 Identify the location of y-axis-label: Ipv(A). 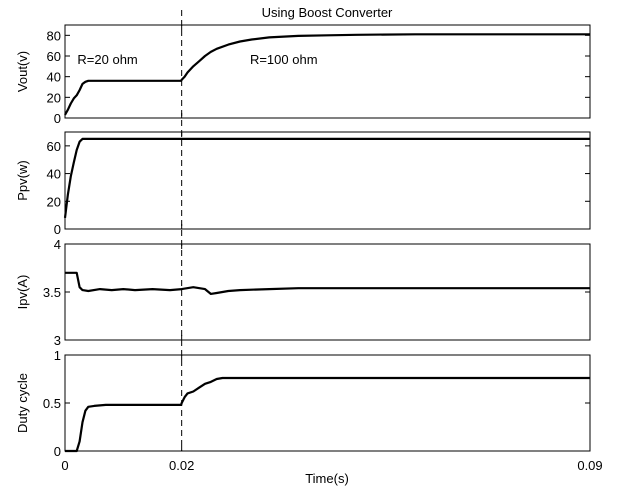
(22, 292).